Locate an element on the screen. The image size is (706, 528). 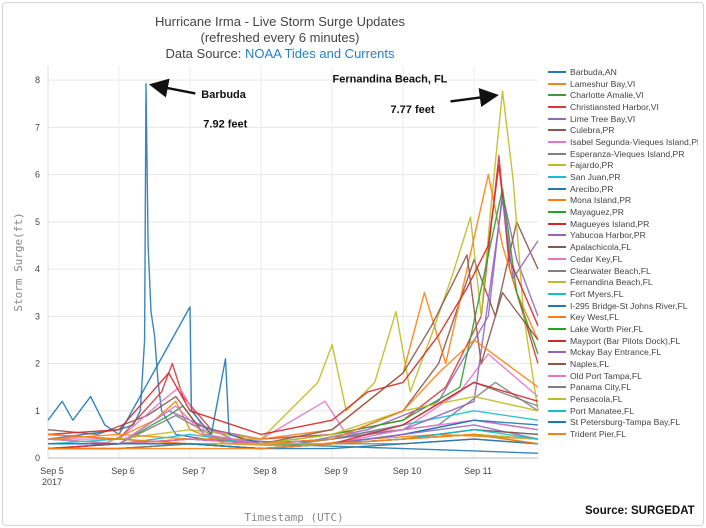
x-axis-title: Timestamp (UTC) is located at coordinates (293, 517).